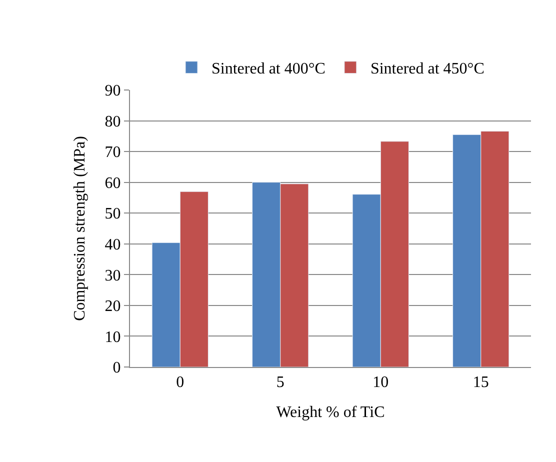  Describe the element at coordinates (112, 245) in the screenshot. I see `y-tick-label: 40` at that location.